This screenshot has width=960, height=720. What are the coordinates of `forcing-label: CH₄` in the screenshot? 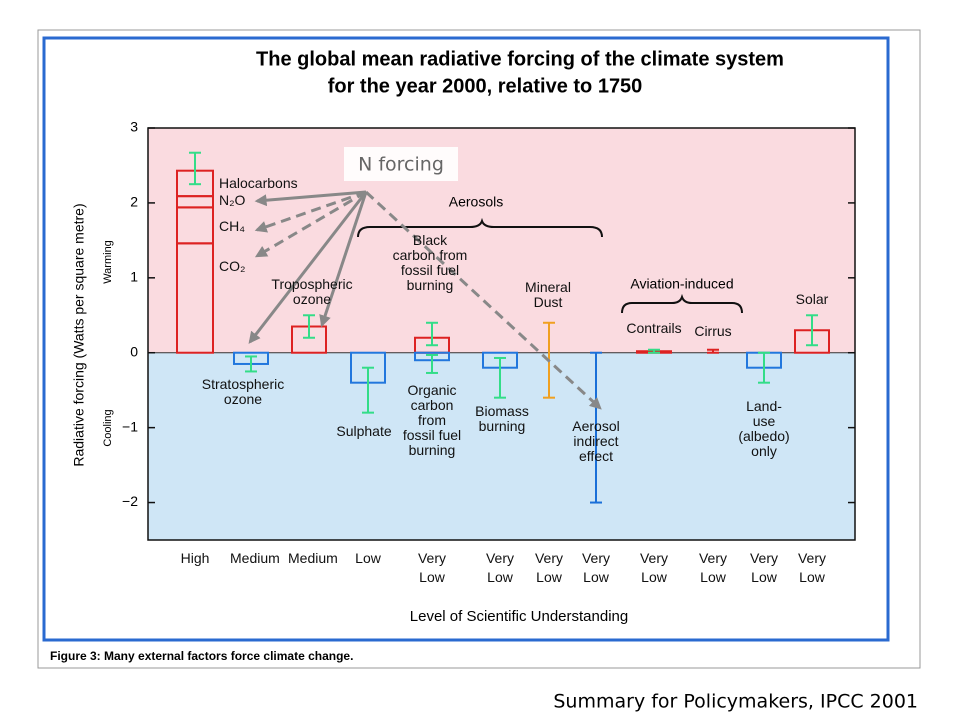 It's located at (232, 226).